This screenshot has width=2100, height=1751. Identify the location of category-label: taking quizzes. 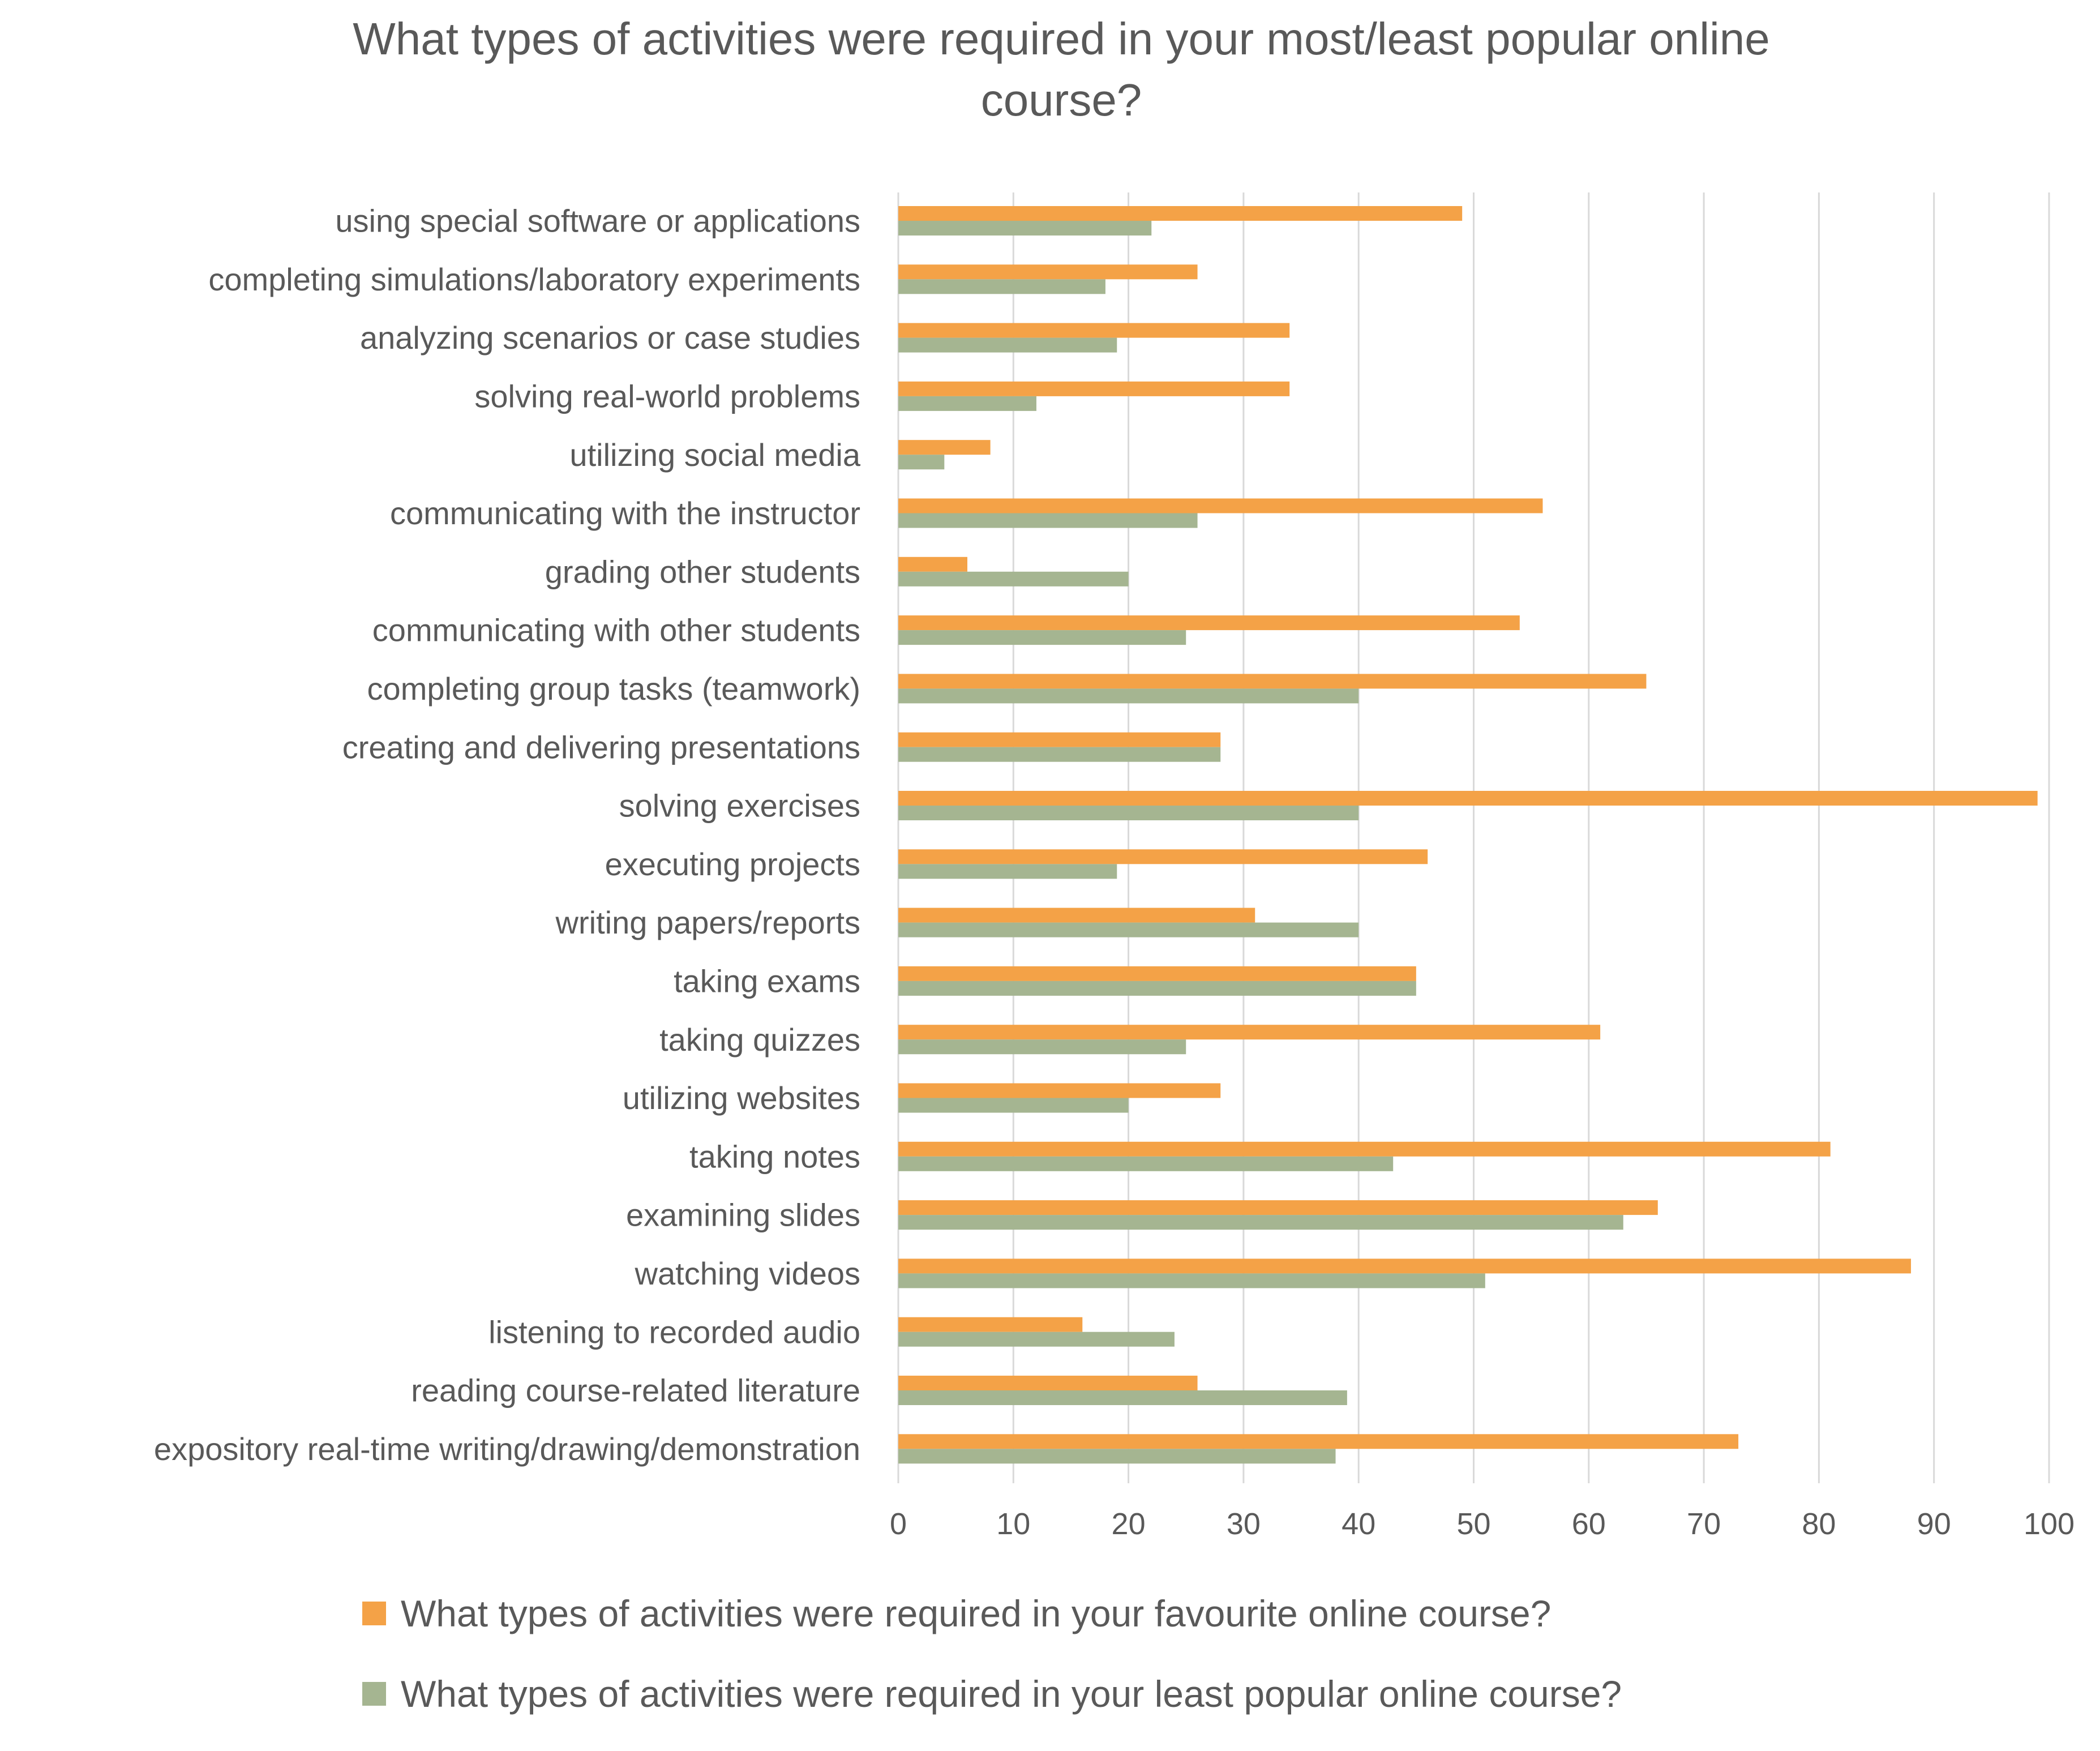
(759, 1040).